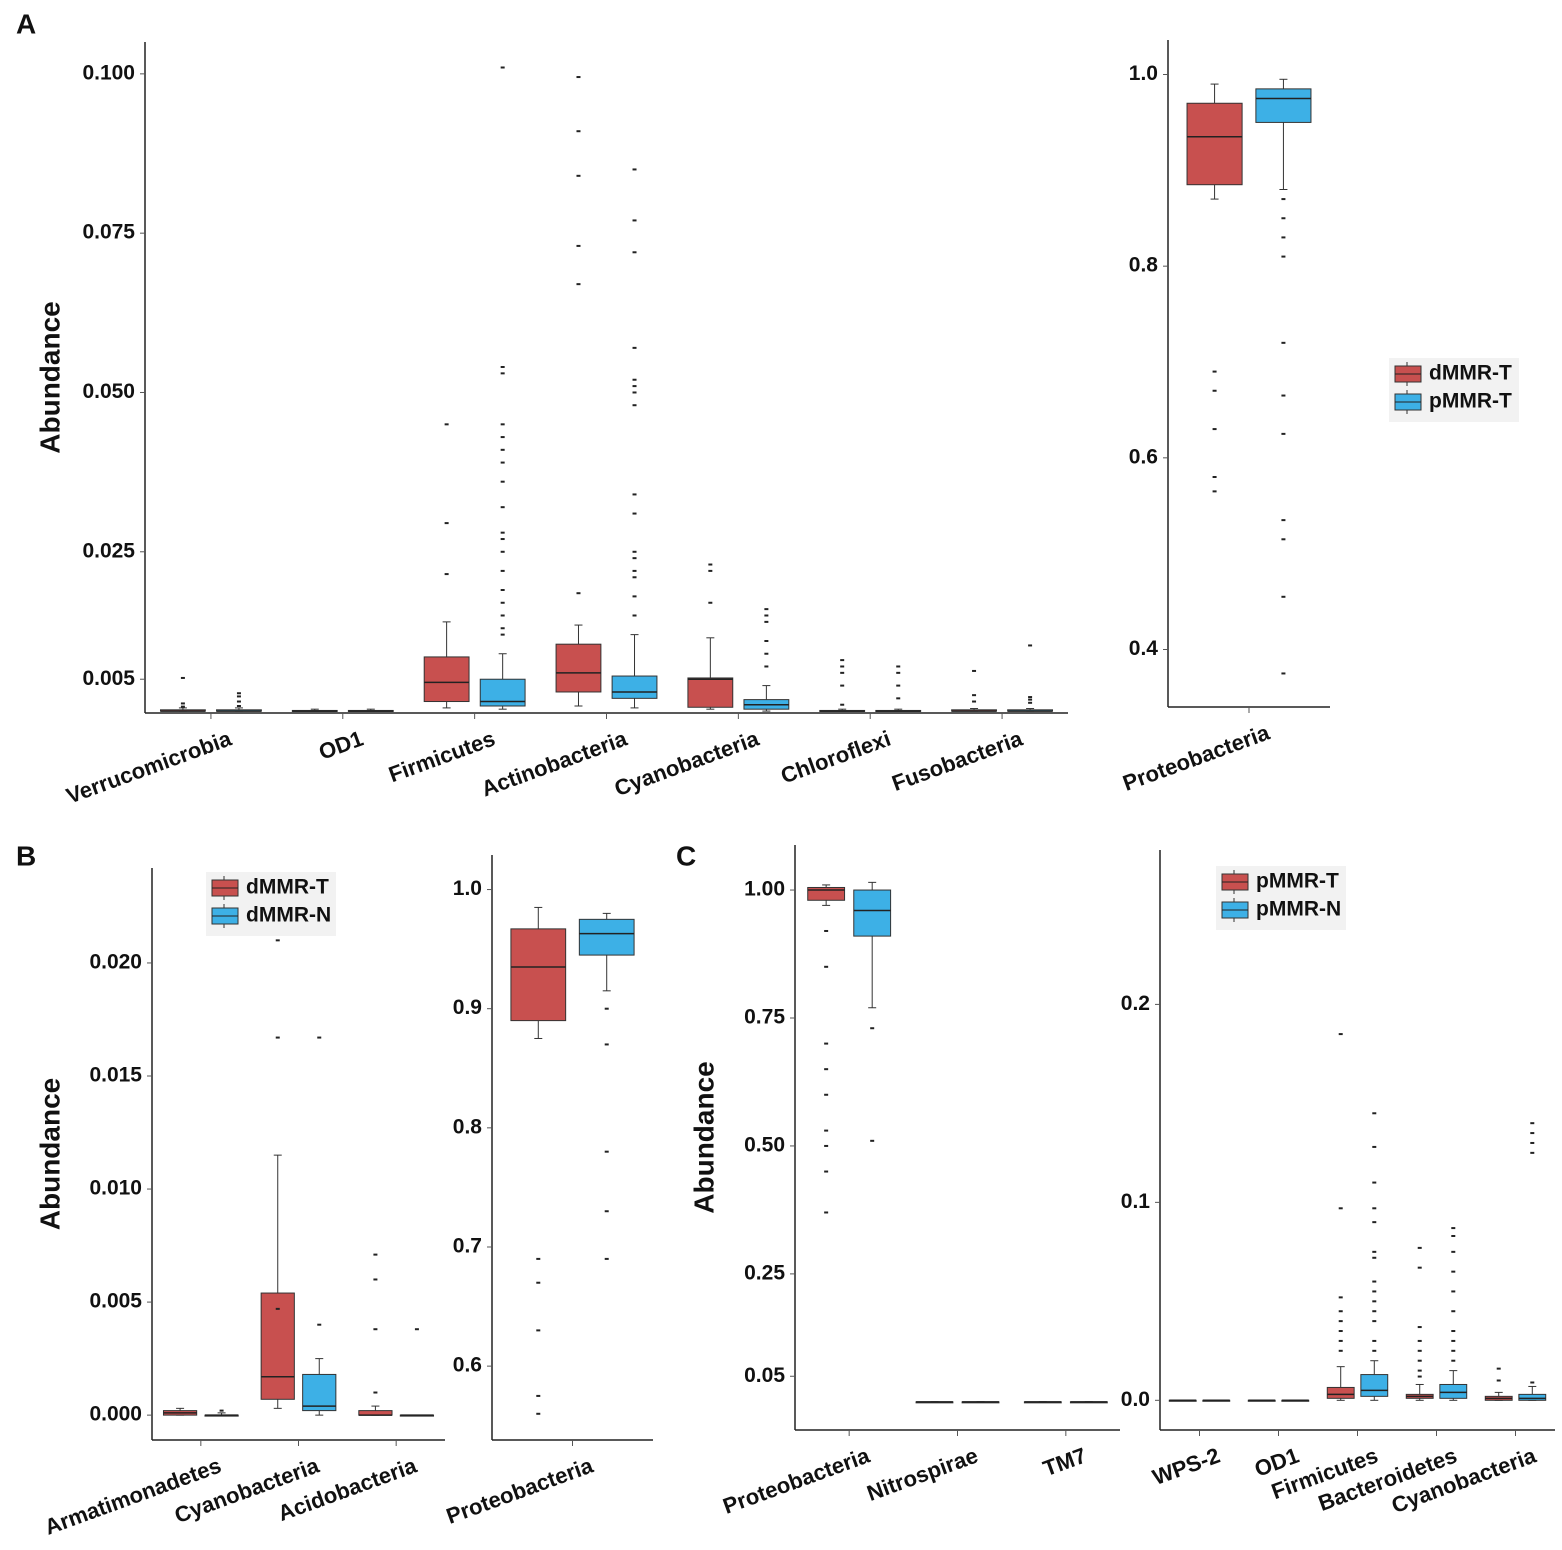  What do you see at coordinates (1186, 1466) in the screenshot?
I see `x-tick-label: WPS-2` at bounding box center [1186, 1466].